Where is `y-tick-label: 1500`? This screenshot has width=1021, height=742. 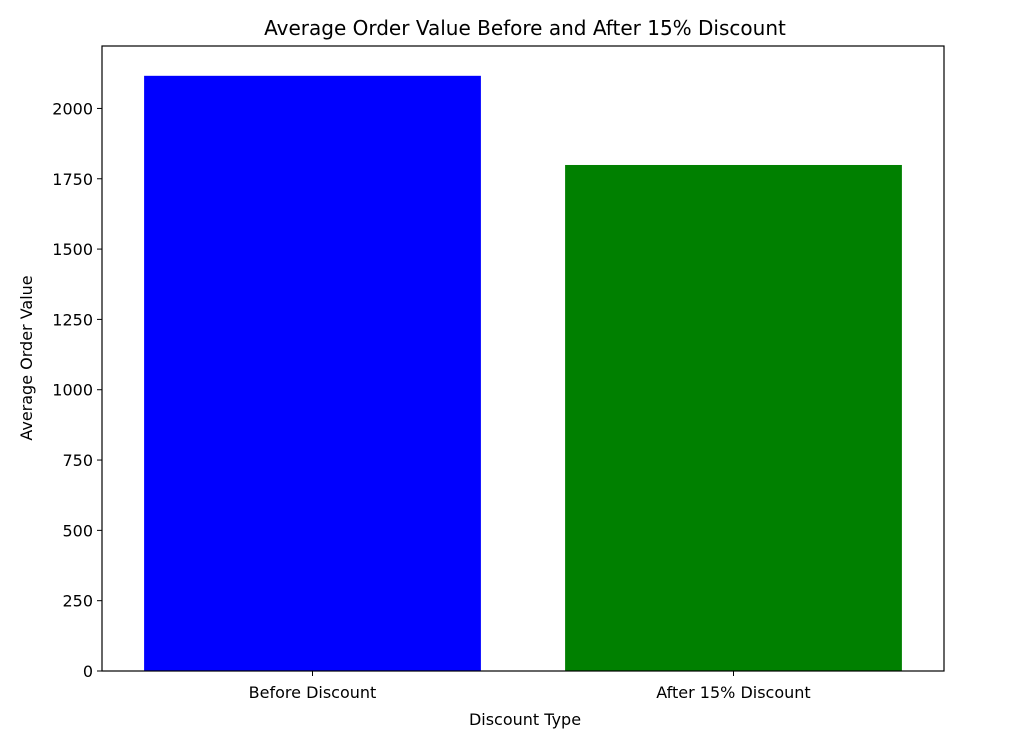 y-tick-label: 1500 is located at coordinates (72, 249).